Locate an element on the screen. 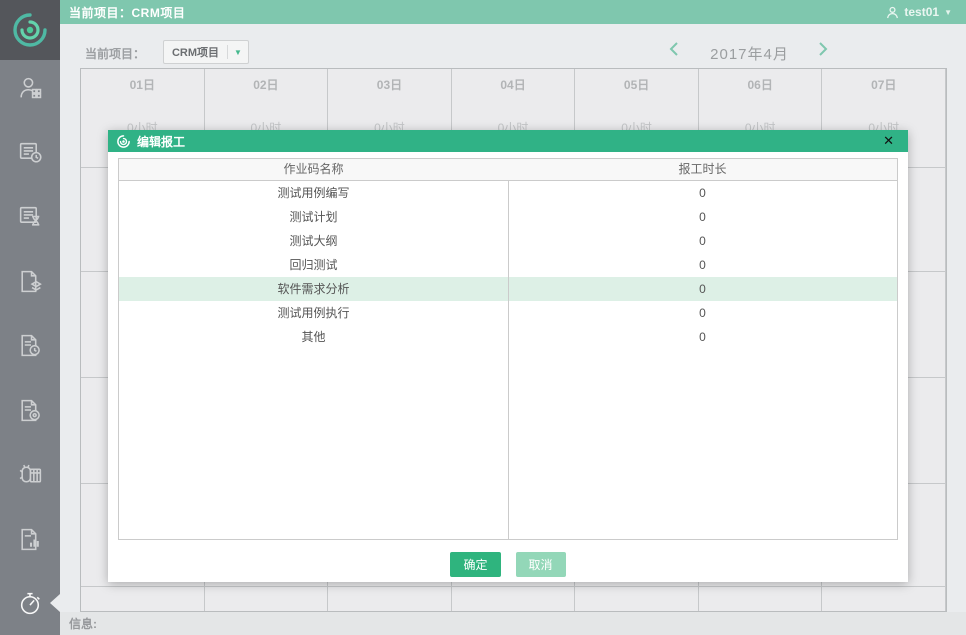 Image resolution: width=966 pixels, height=635 pixels. table-header-row: 作业码名称 报工时长 is located at coordinates (508, 170).